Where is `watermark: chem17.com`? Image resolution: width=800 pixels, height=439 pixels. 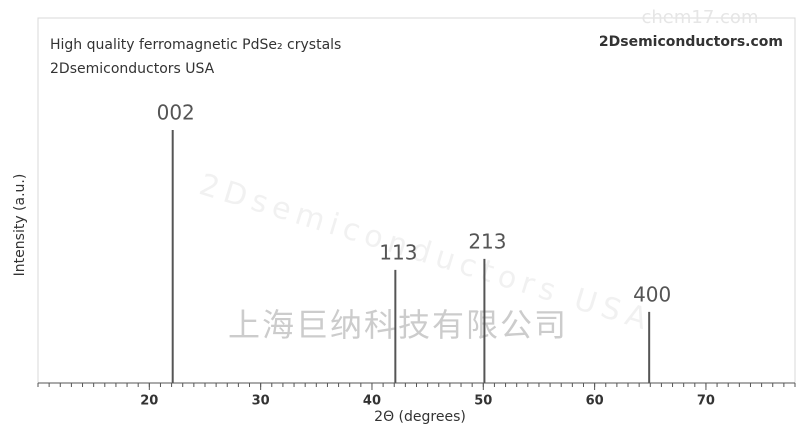
watermark: chem17.com is located at coordinates (700, 17).